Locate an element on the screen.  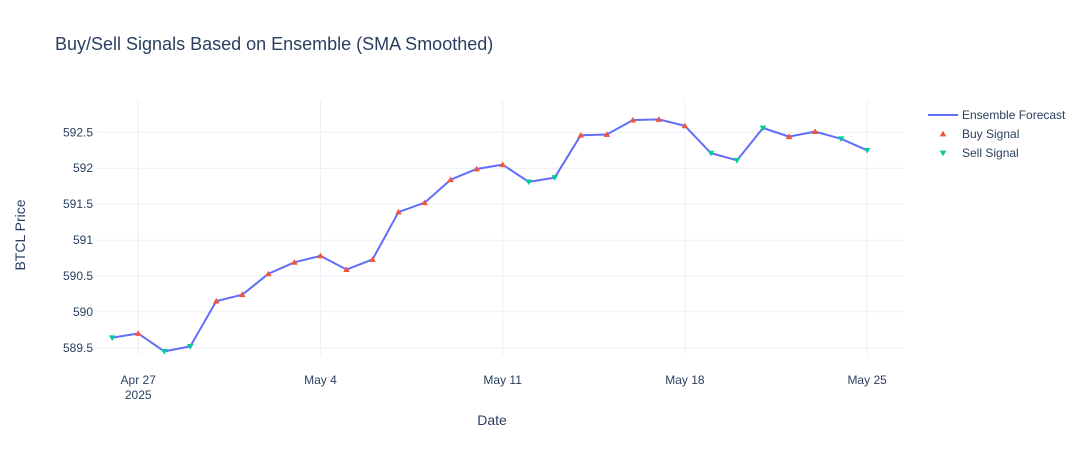
y-tick-label: 591 is located at coordinates (83, 240).